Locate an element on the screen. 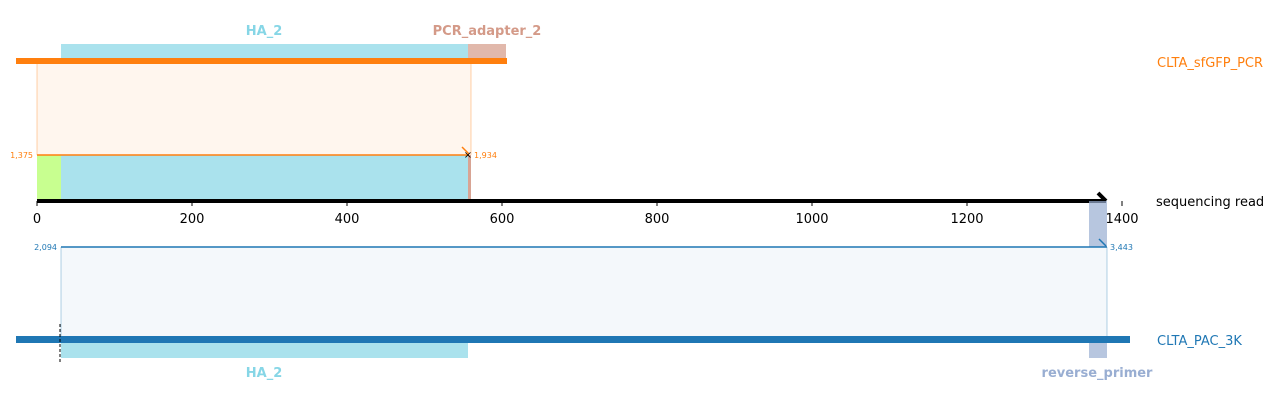 The height and width of the screenshot is (403, 1282). top-feature-pcr-adapter-block is located at coordinates (487, 52).